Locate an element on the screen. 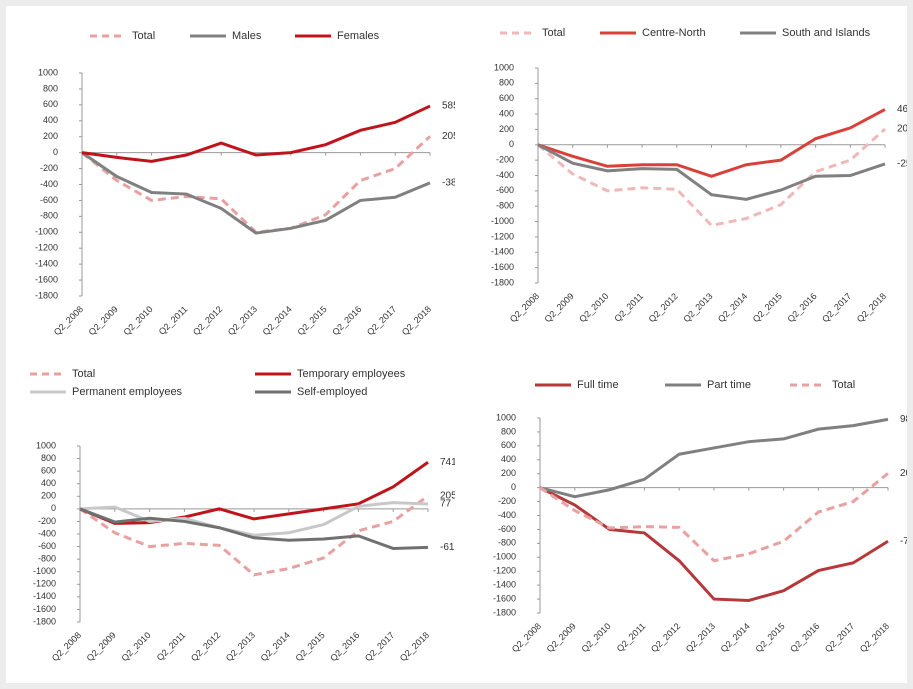  legend-label: Full time is located at coordinates (598, 385).